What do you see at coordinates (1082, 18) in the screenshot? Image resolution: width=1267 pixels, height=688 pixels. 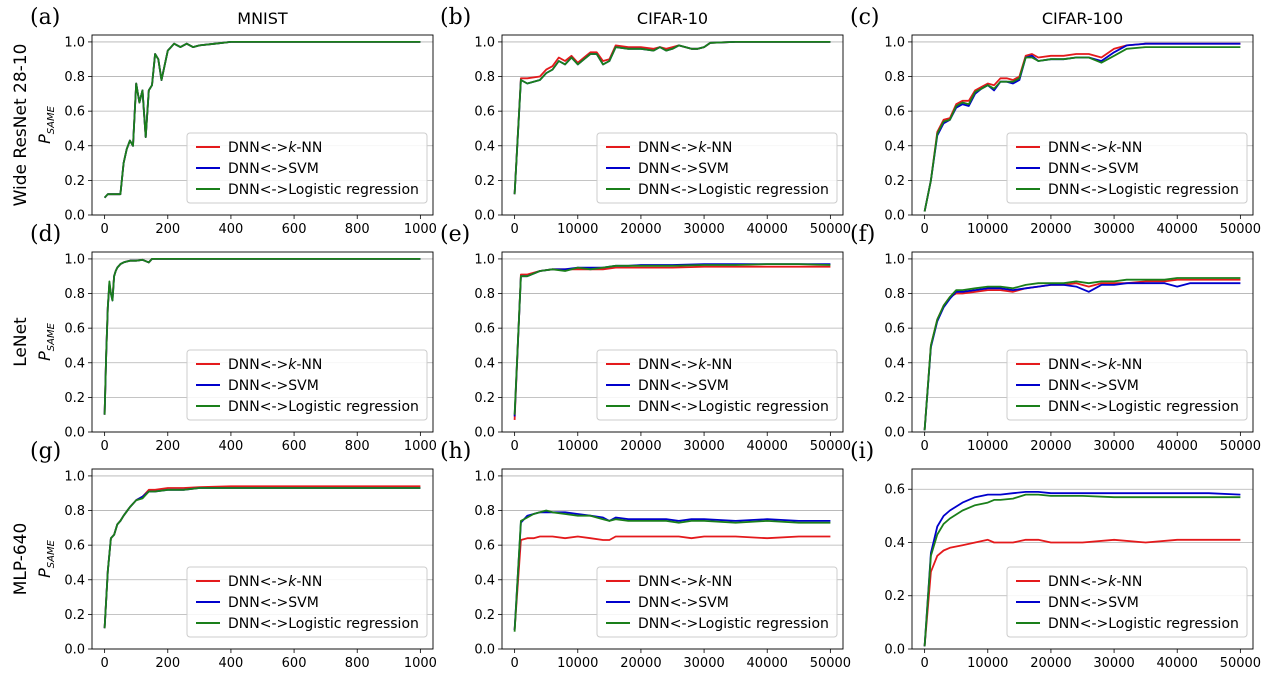 I see `column-title: CIFAR-100` at bounding box center [1082, 18].